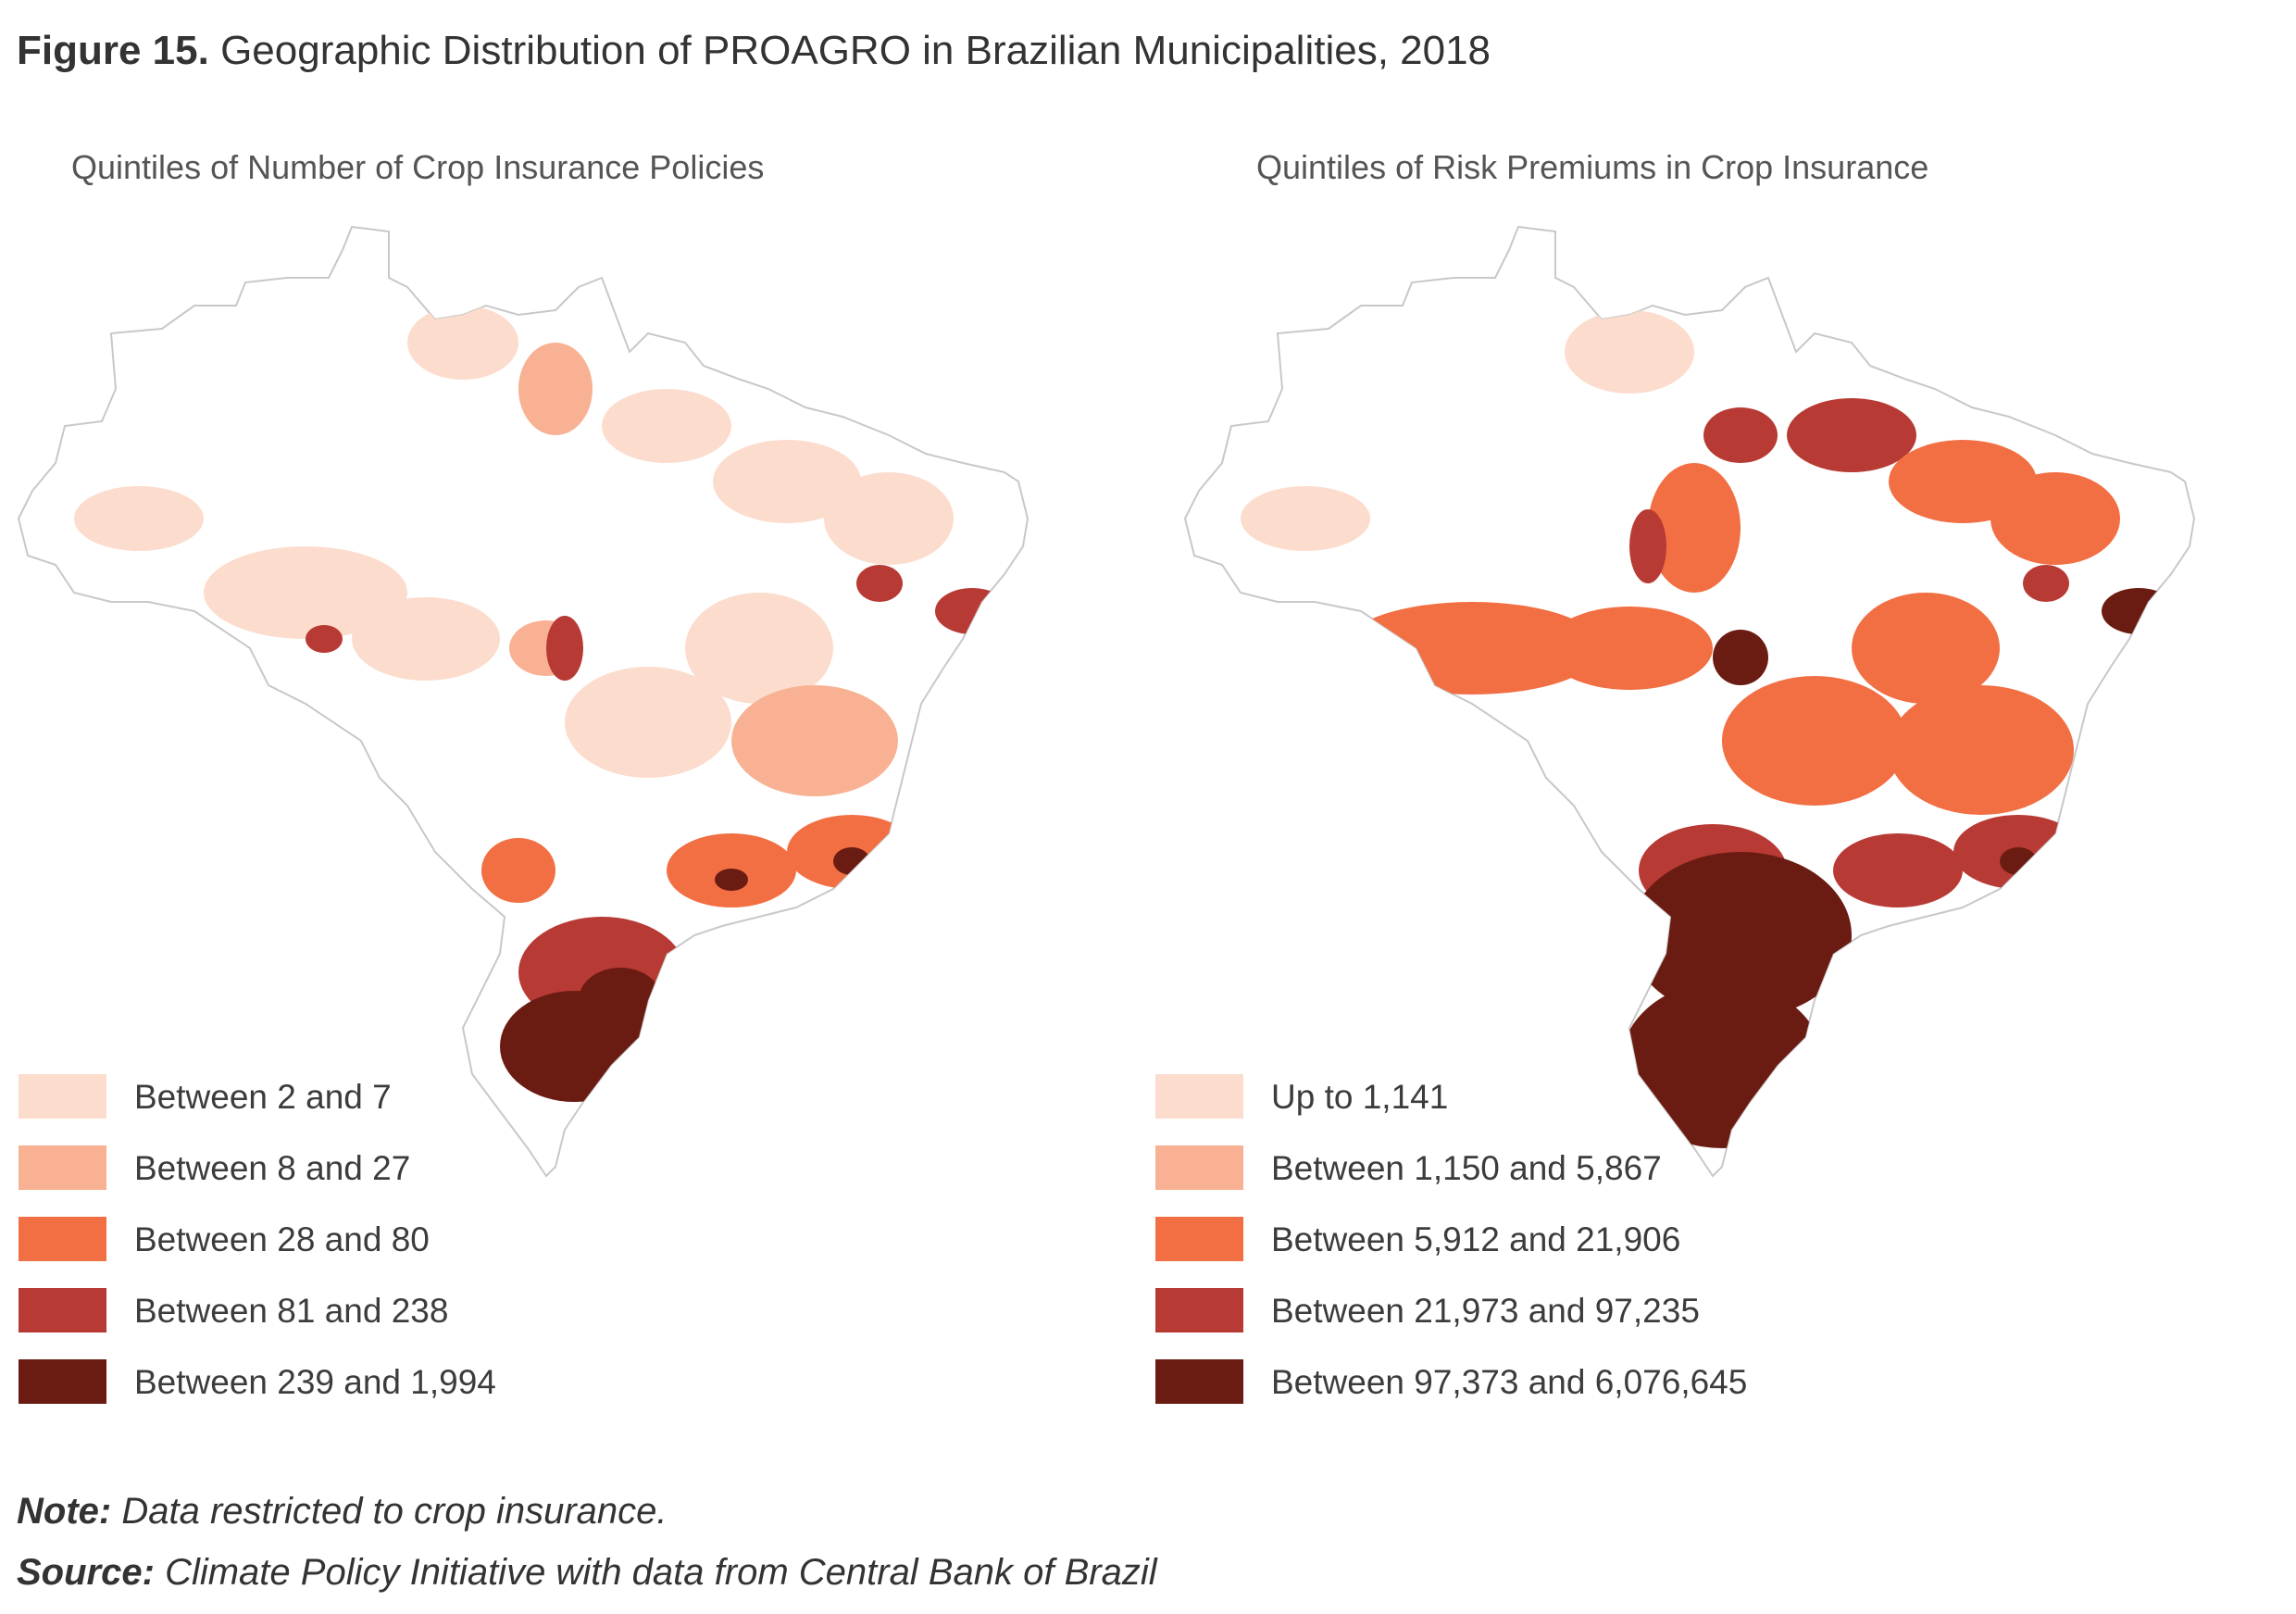 This screenshot has width=2296, height=1614. What do you see at coordinates (1360, 1097) in the screenshot?
I see `legend-label: Up to 1,141` at bounding box center [1360, 1097].